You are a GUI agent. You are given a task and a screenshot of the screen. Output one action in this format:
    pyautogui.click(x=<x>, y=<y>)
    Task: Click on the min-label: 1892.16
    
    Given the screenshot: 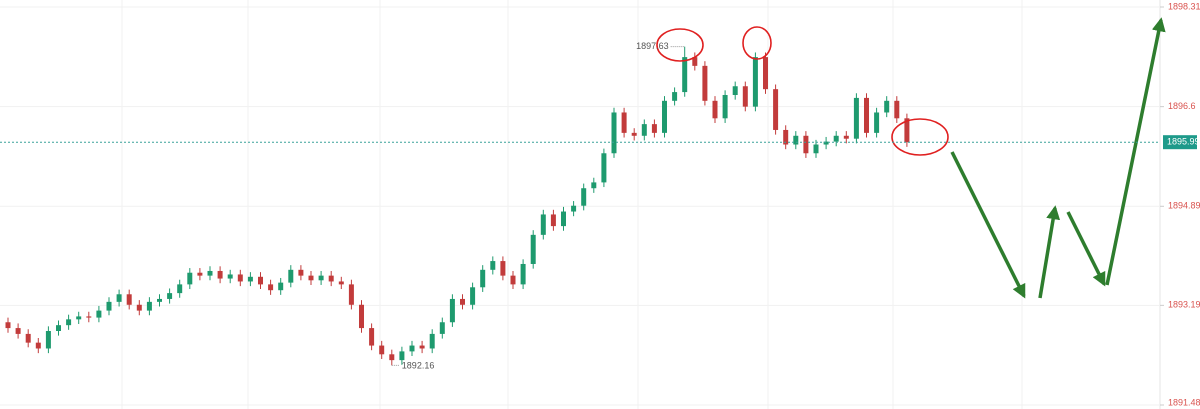 What is the action you would take?
    pyautogui.click(x=418, y=366)
    